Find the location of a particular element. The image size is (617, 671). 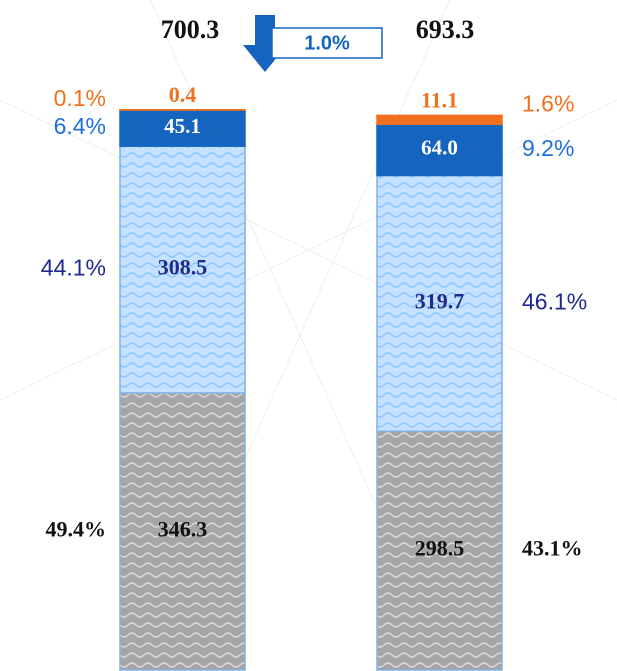

total-label: 700.3 is located at coordinates (190, 29).